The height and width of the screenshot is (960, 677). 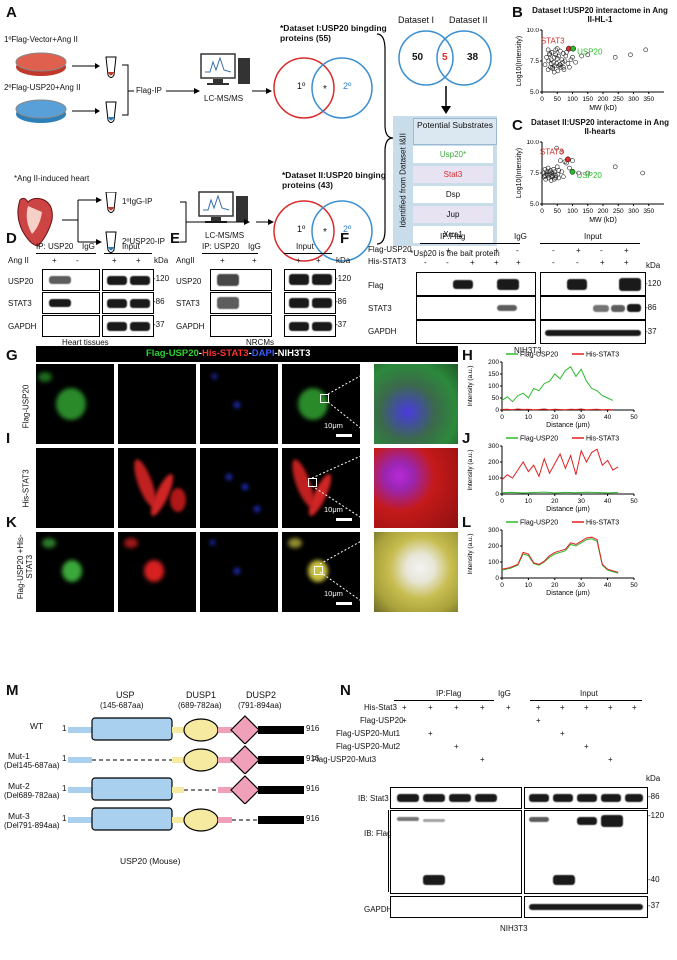 I want to click on blotF-gapdh-in, so click(x=593, y=332).